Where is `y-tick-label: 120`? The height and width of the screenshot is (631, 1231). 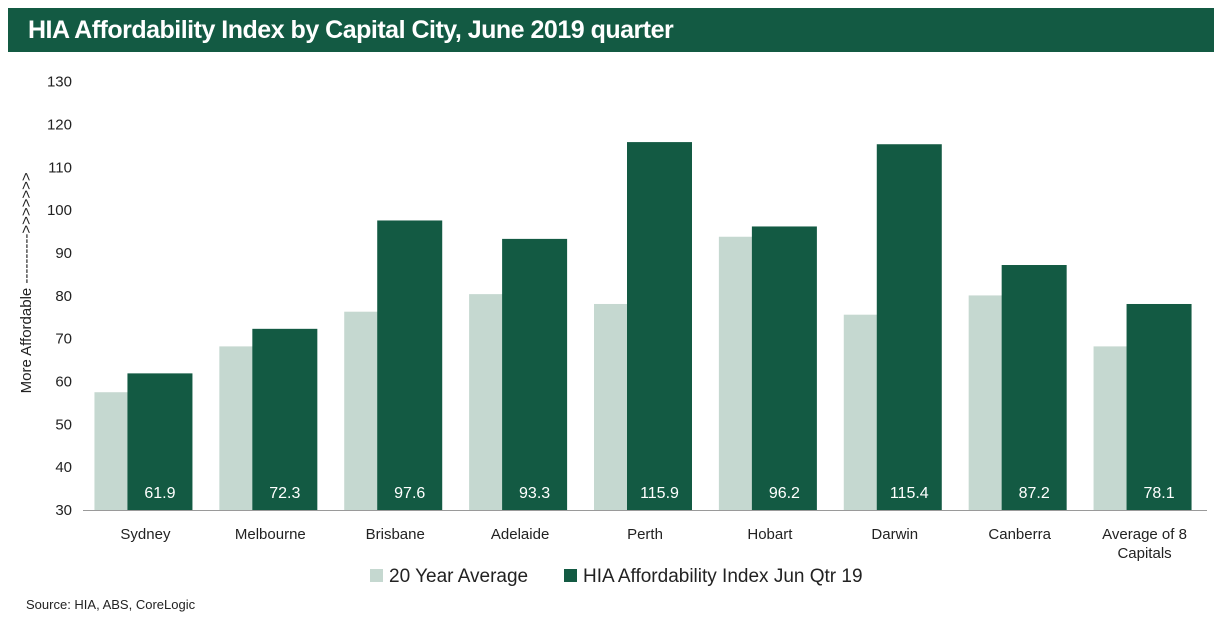 y-tick-label: 120 is located at coordinates (59, 125).